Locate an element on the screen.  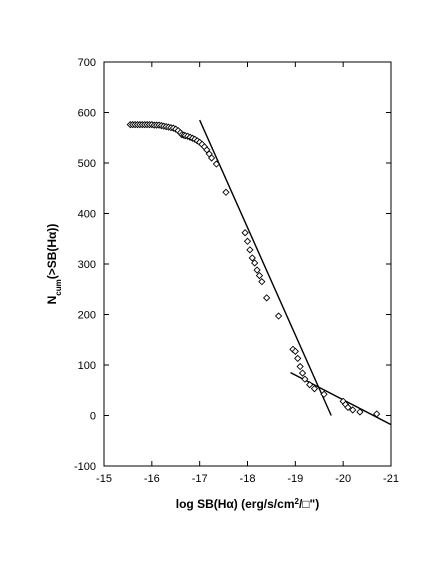
x-axis-title: log SB(Hα) (erg/s/cm2/□") is located at coordinates (247, 504).